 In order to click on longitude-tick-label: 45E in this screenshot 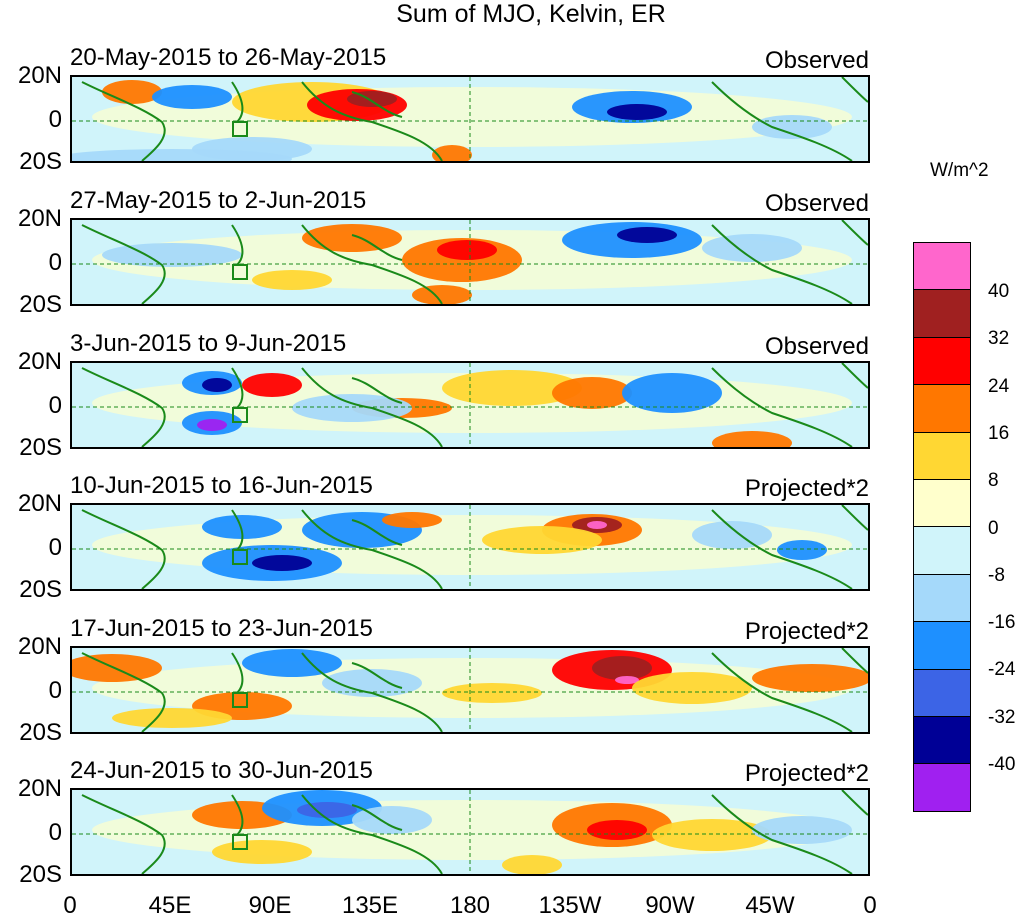, I will do `click(170, 905)`.